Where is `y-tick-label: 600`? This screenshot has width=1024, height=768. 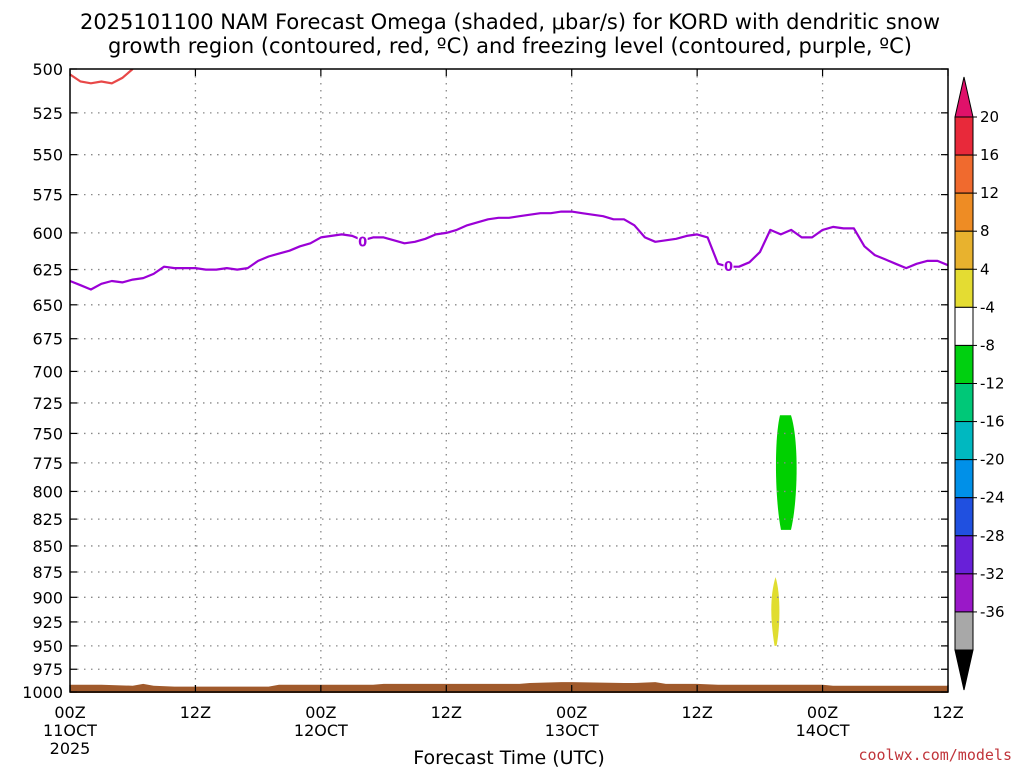
y-tick-label: 600 is located at coordinates (47, 233).